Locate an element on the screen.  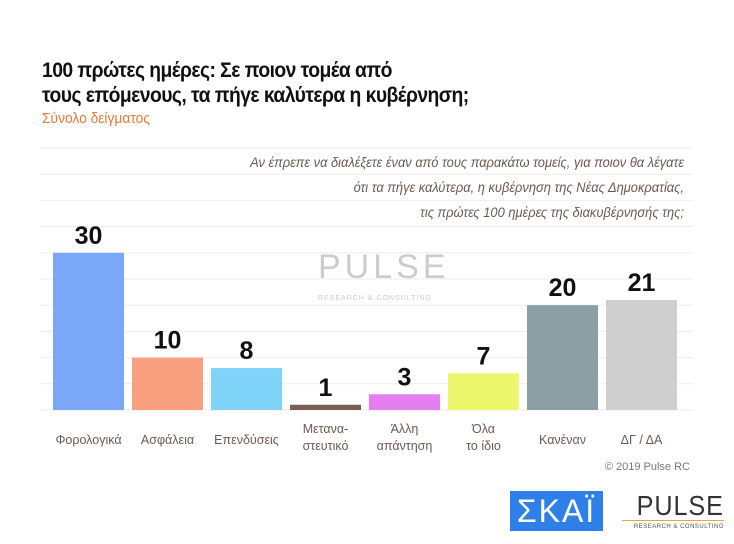
copyright: © 2019 Pulse RC is located at coordinates (647, 467).